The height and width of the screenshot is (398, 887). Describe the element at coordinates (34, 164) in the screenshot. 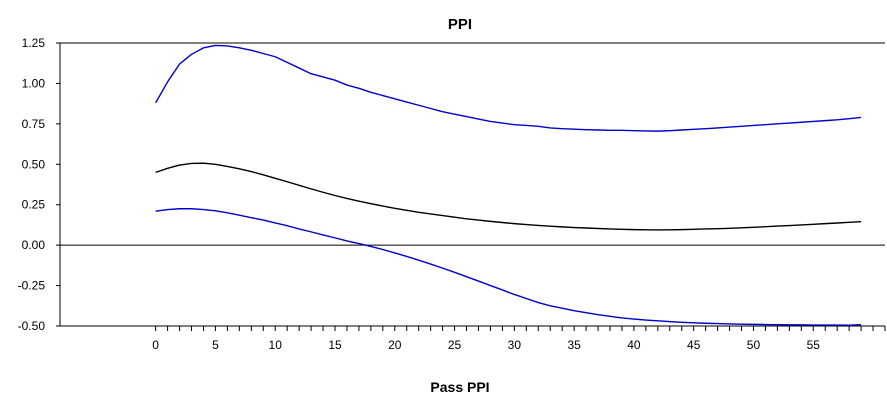

I see `y-tick-label: 0.50` at that location.